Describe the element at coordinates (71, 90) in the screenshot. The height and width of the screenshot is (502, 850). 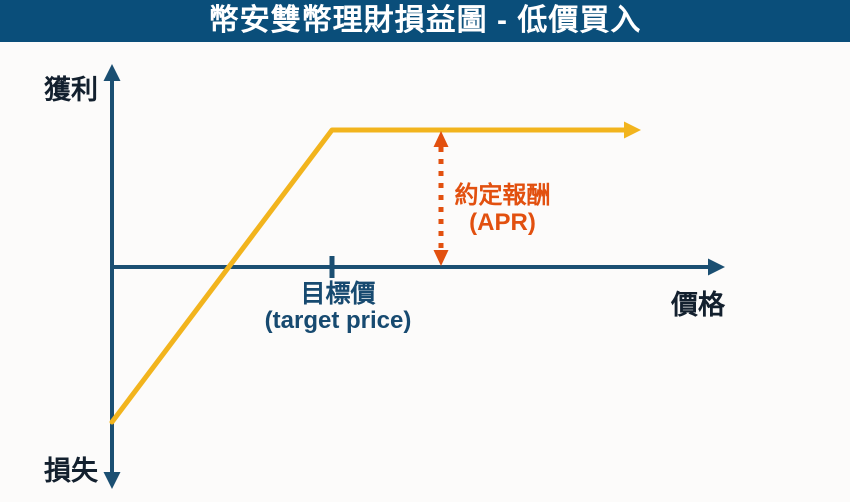
I see `profit-axis-label: 獲利` at that location.